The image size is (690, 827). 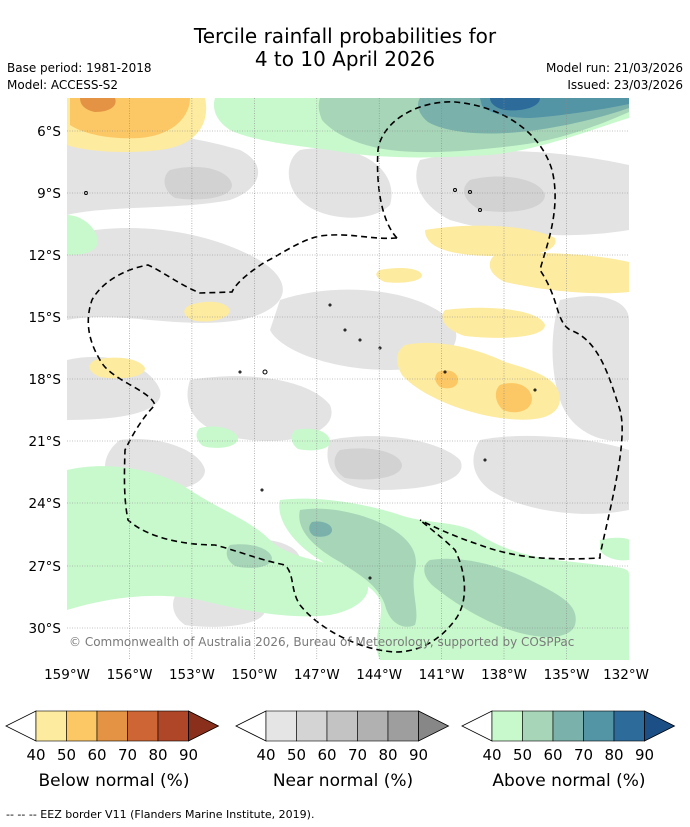 I want to click on colorbar-above-normal: 40 50 60 70 80 90, so click(x=568, y=737).